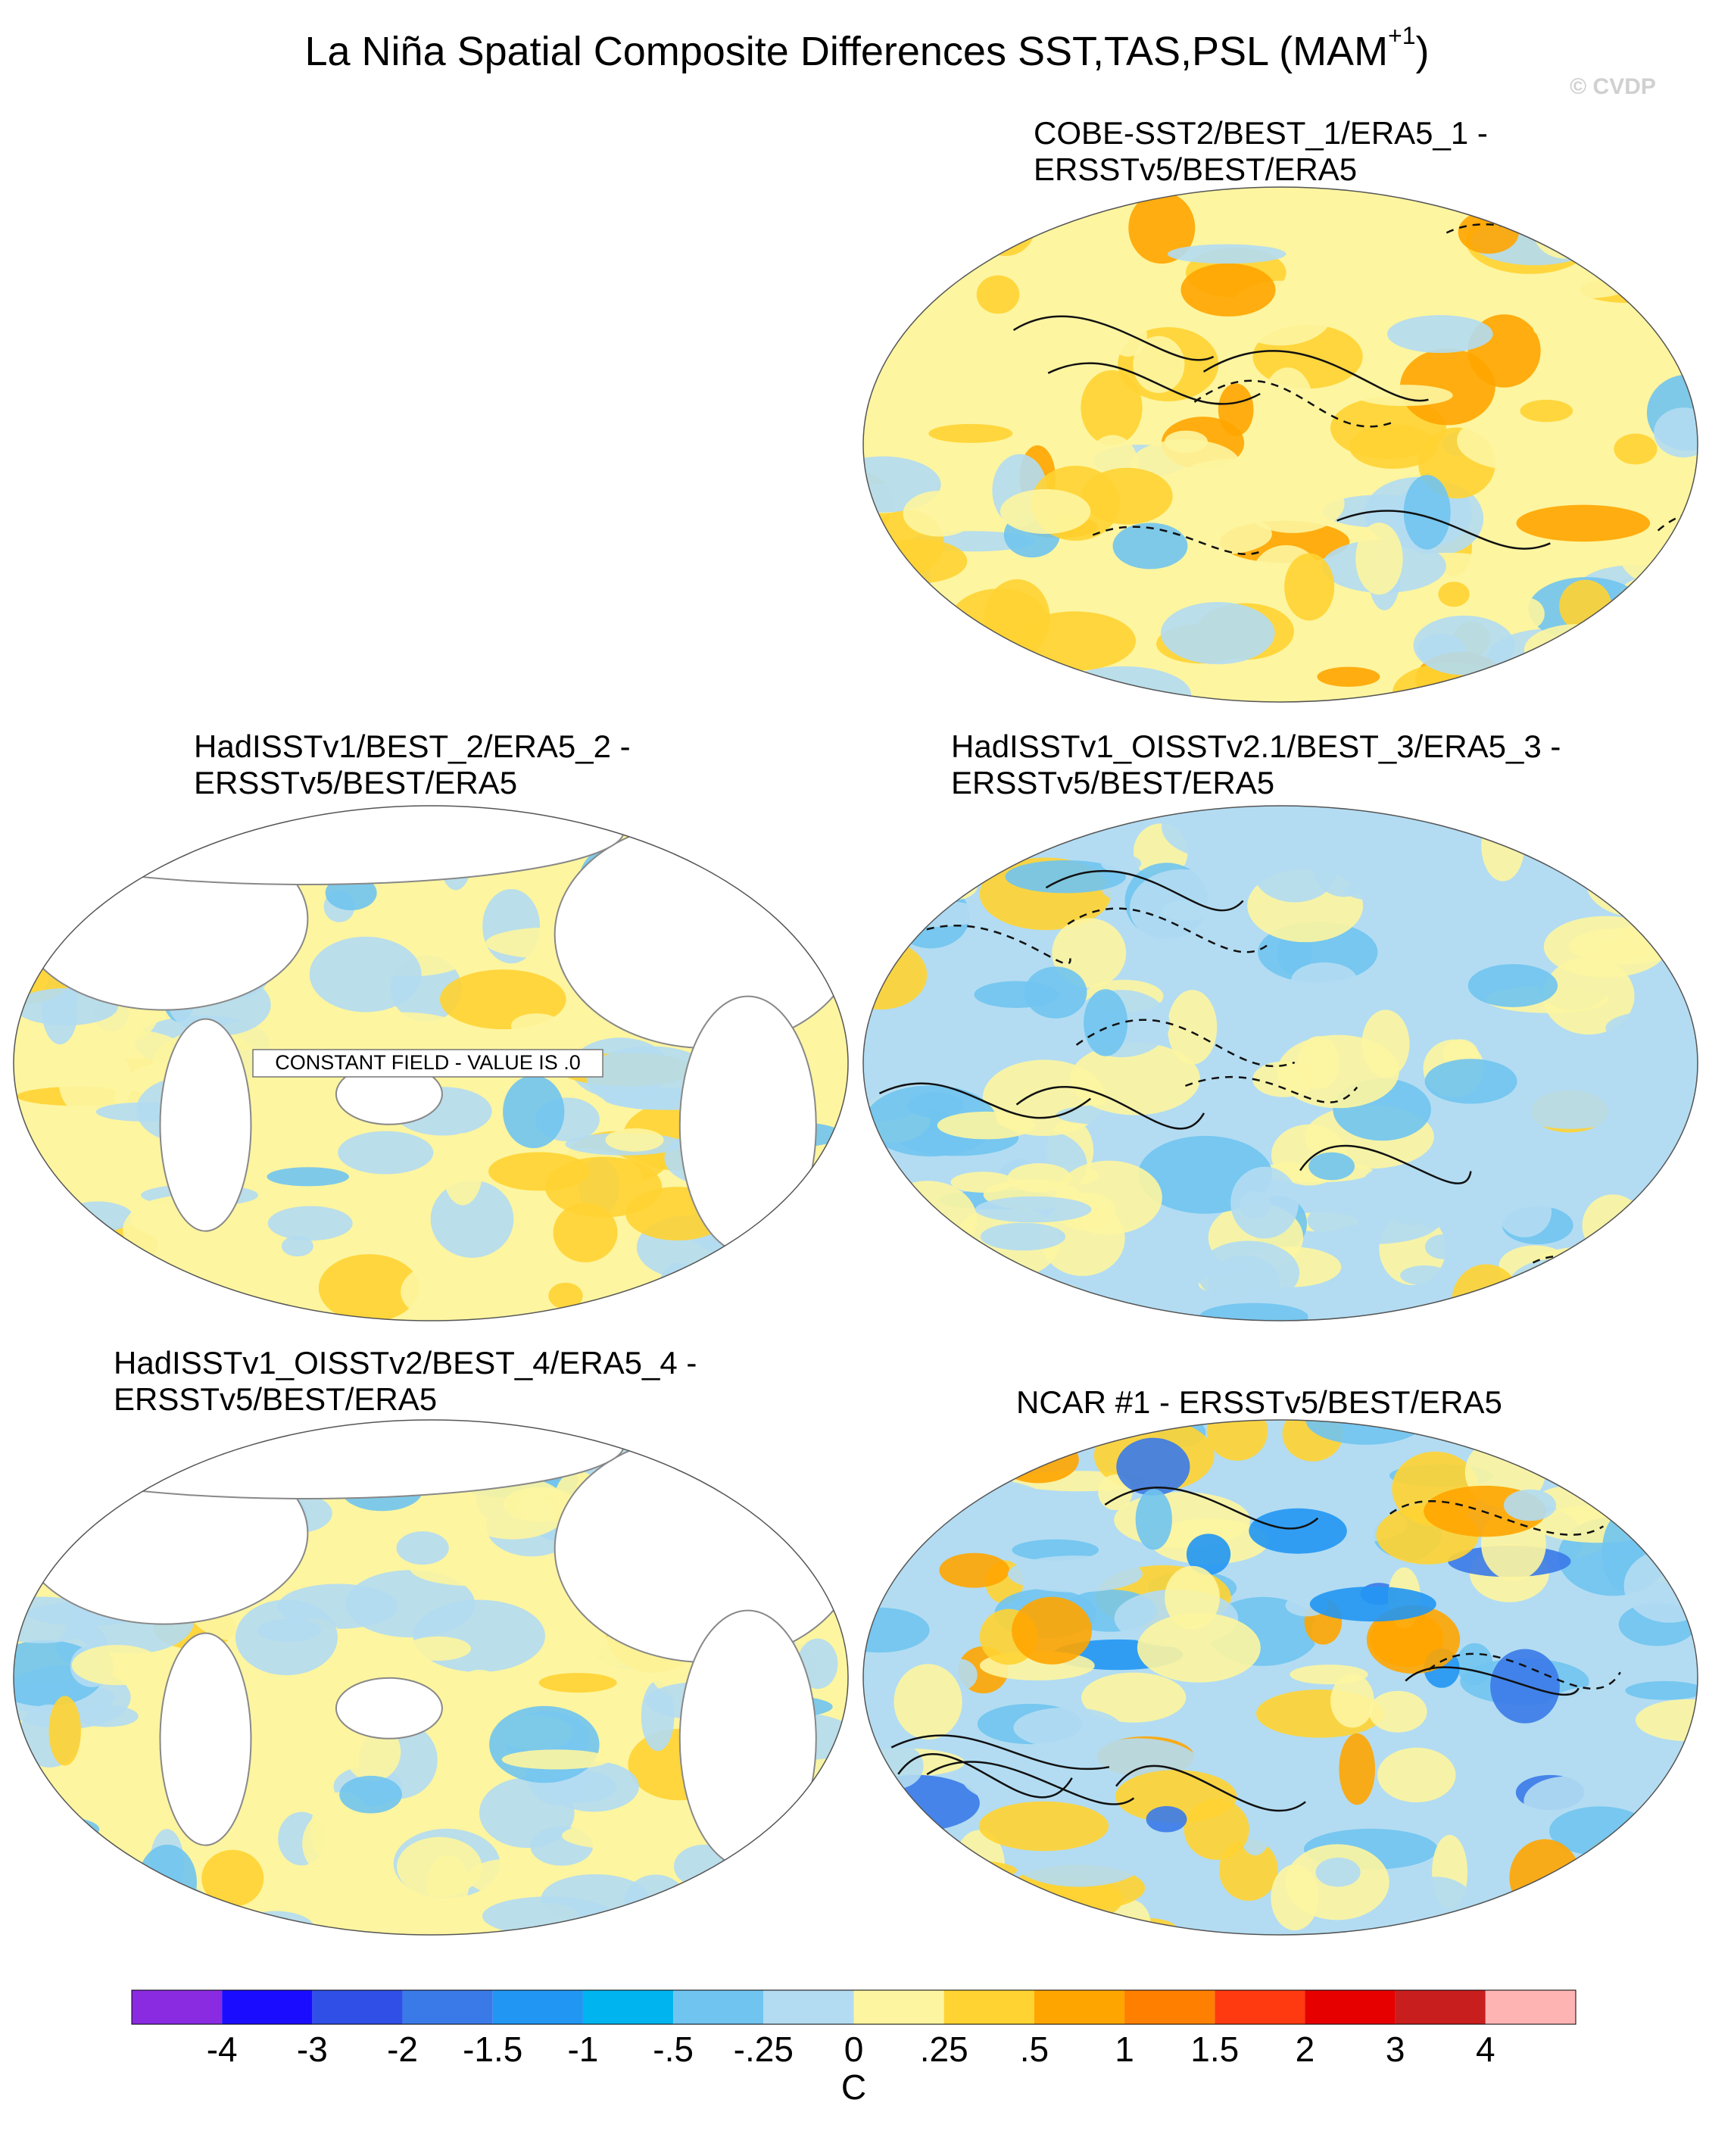 The width and height of the screenshot is (1734, 2156). I want to click on colorbar-label: -.25, so click(764, 2049).